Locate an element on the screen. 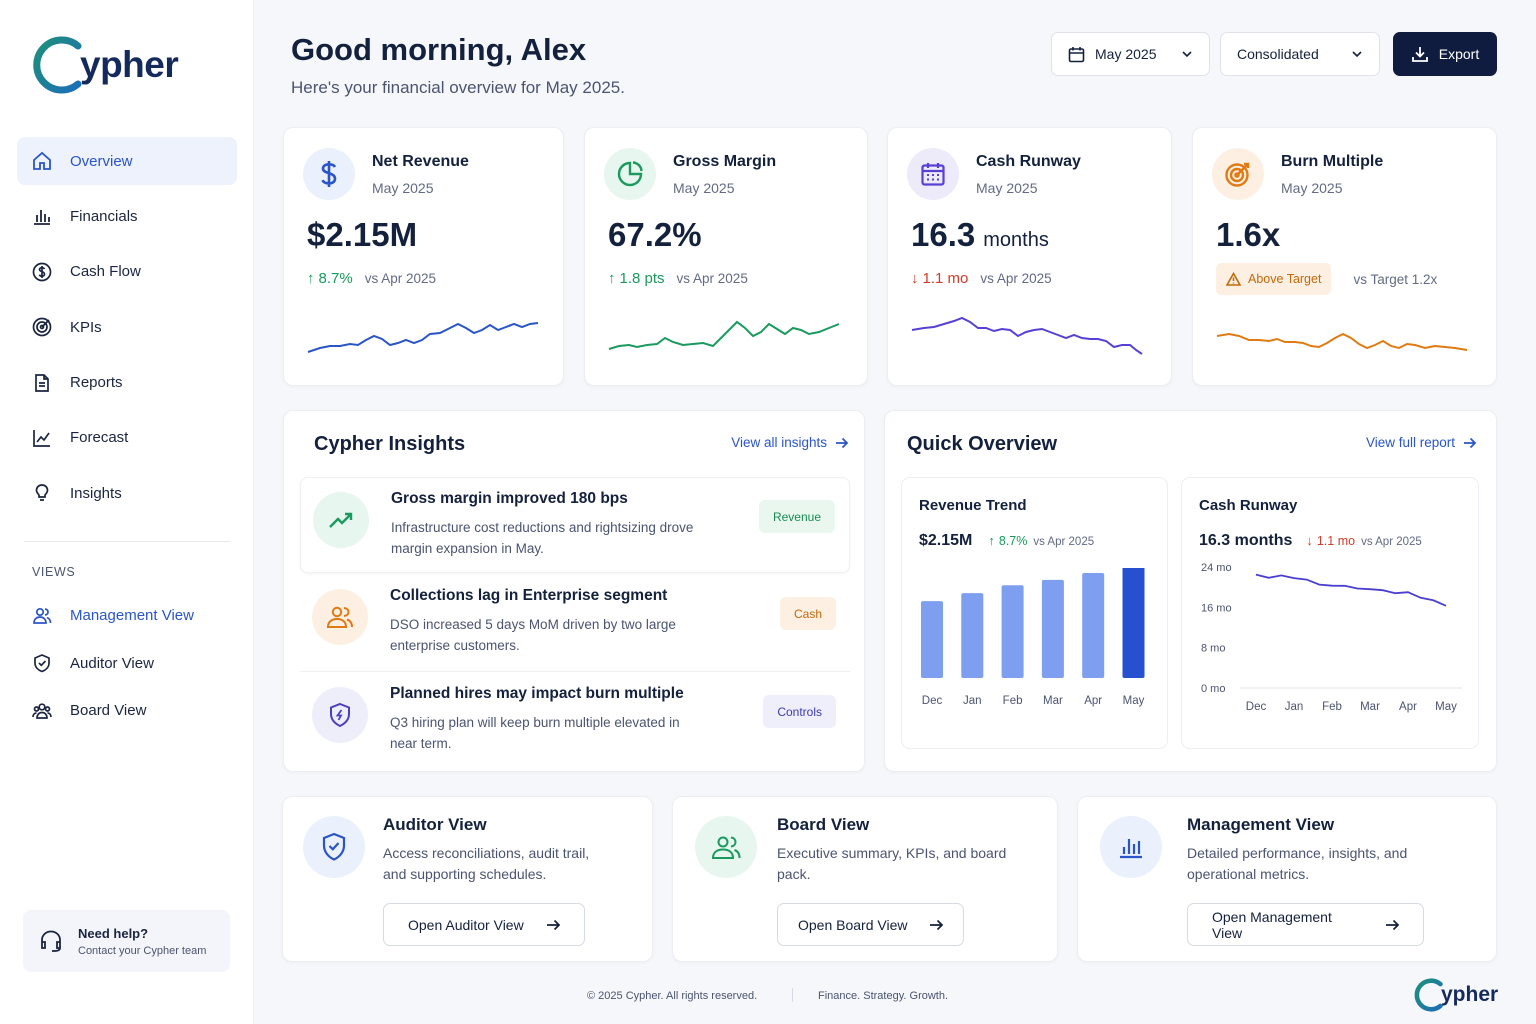 The height and width of the screenshot is (1024, 1536). view-all-insights-link: View all insights is located at coordinates (789, 442).